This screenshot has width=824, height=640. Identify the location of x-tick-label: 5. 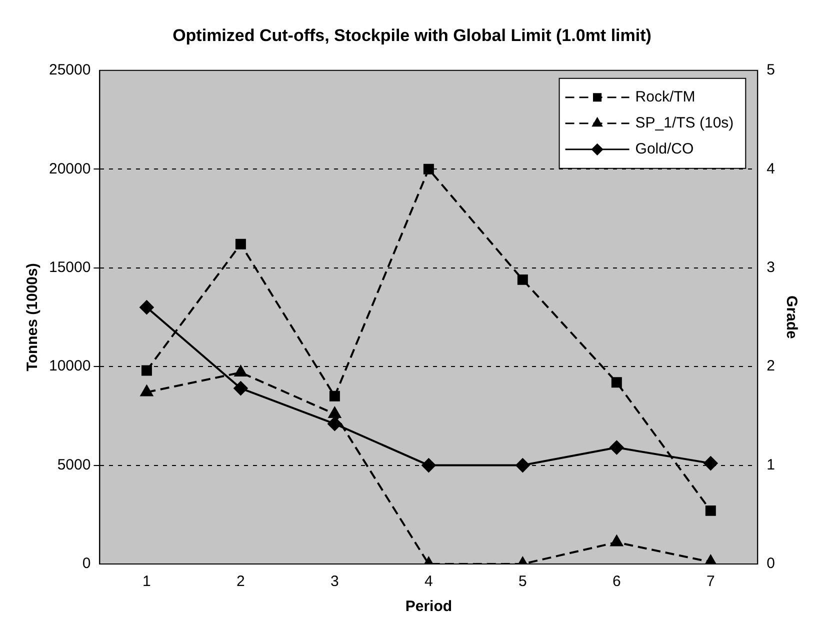
(522, 581).